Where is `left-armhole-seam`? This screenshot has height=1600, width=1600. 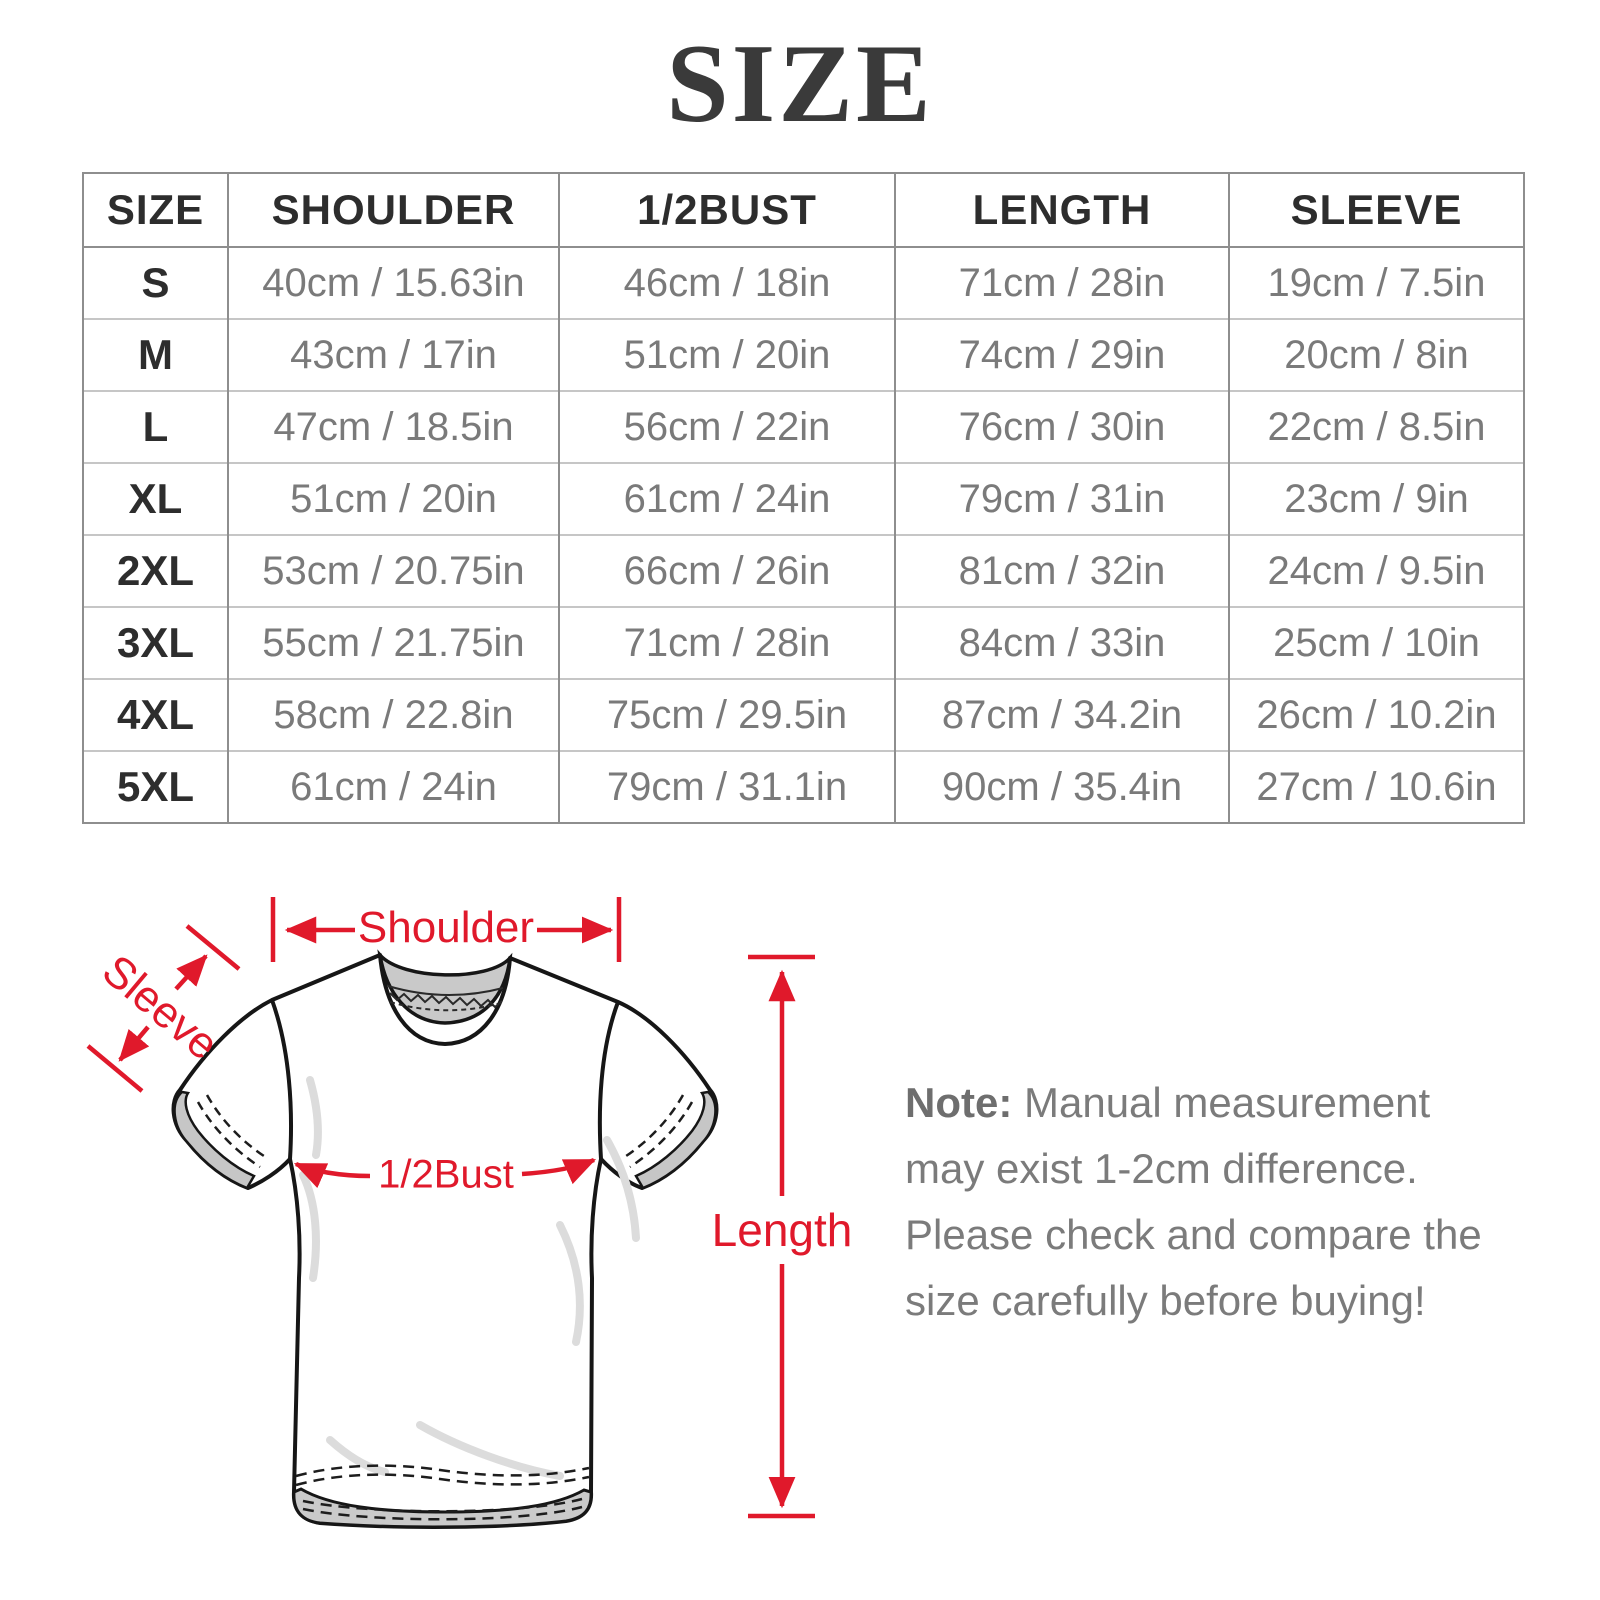
left-armhole-seam is located at coordinates (282, 1079).